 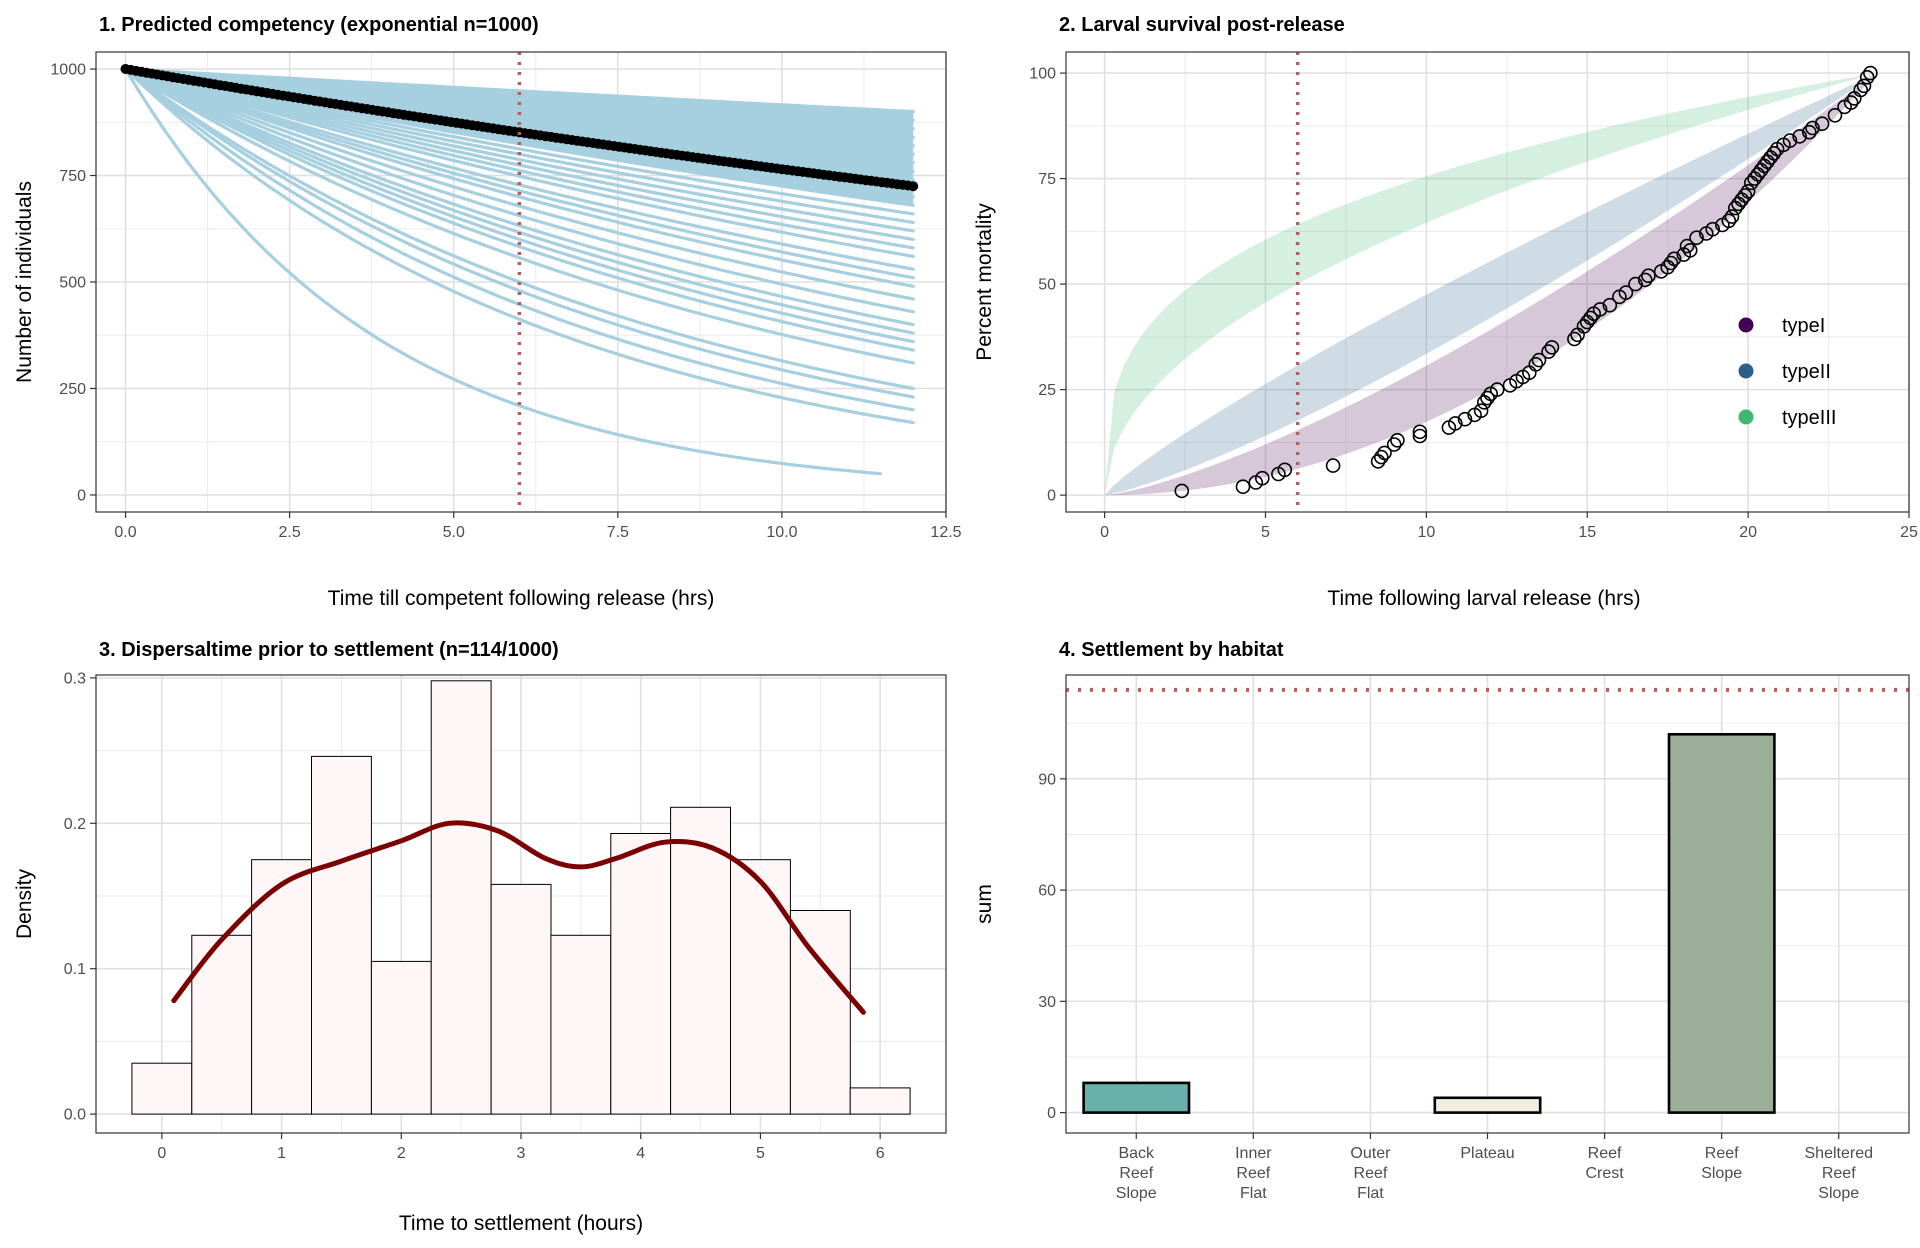 What do you see at coordinates (1051, 1113) in the screenshot?
I see `y-tick-label: 0` at bounding box center [1051, 1113].